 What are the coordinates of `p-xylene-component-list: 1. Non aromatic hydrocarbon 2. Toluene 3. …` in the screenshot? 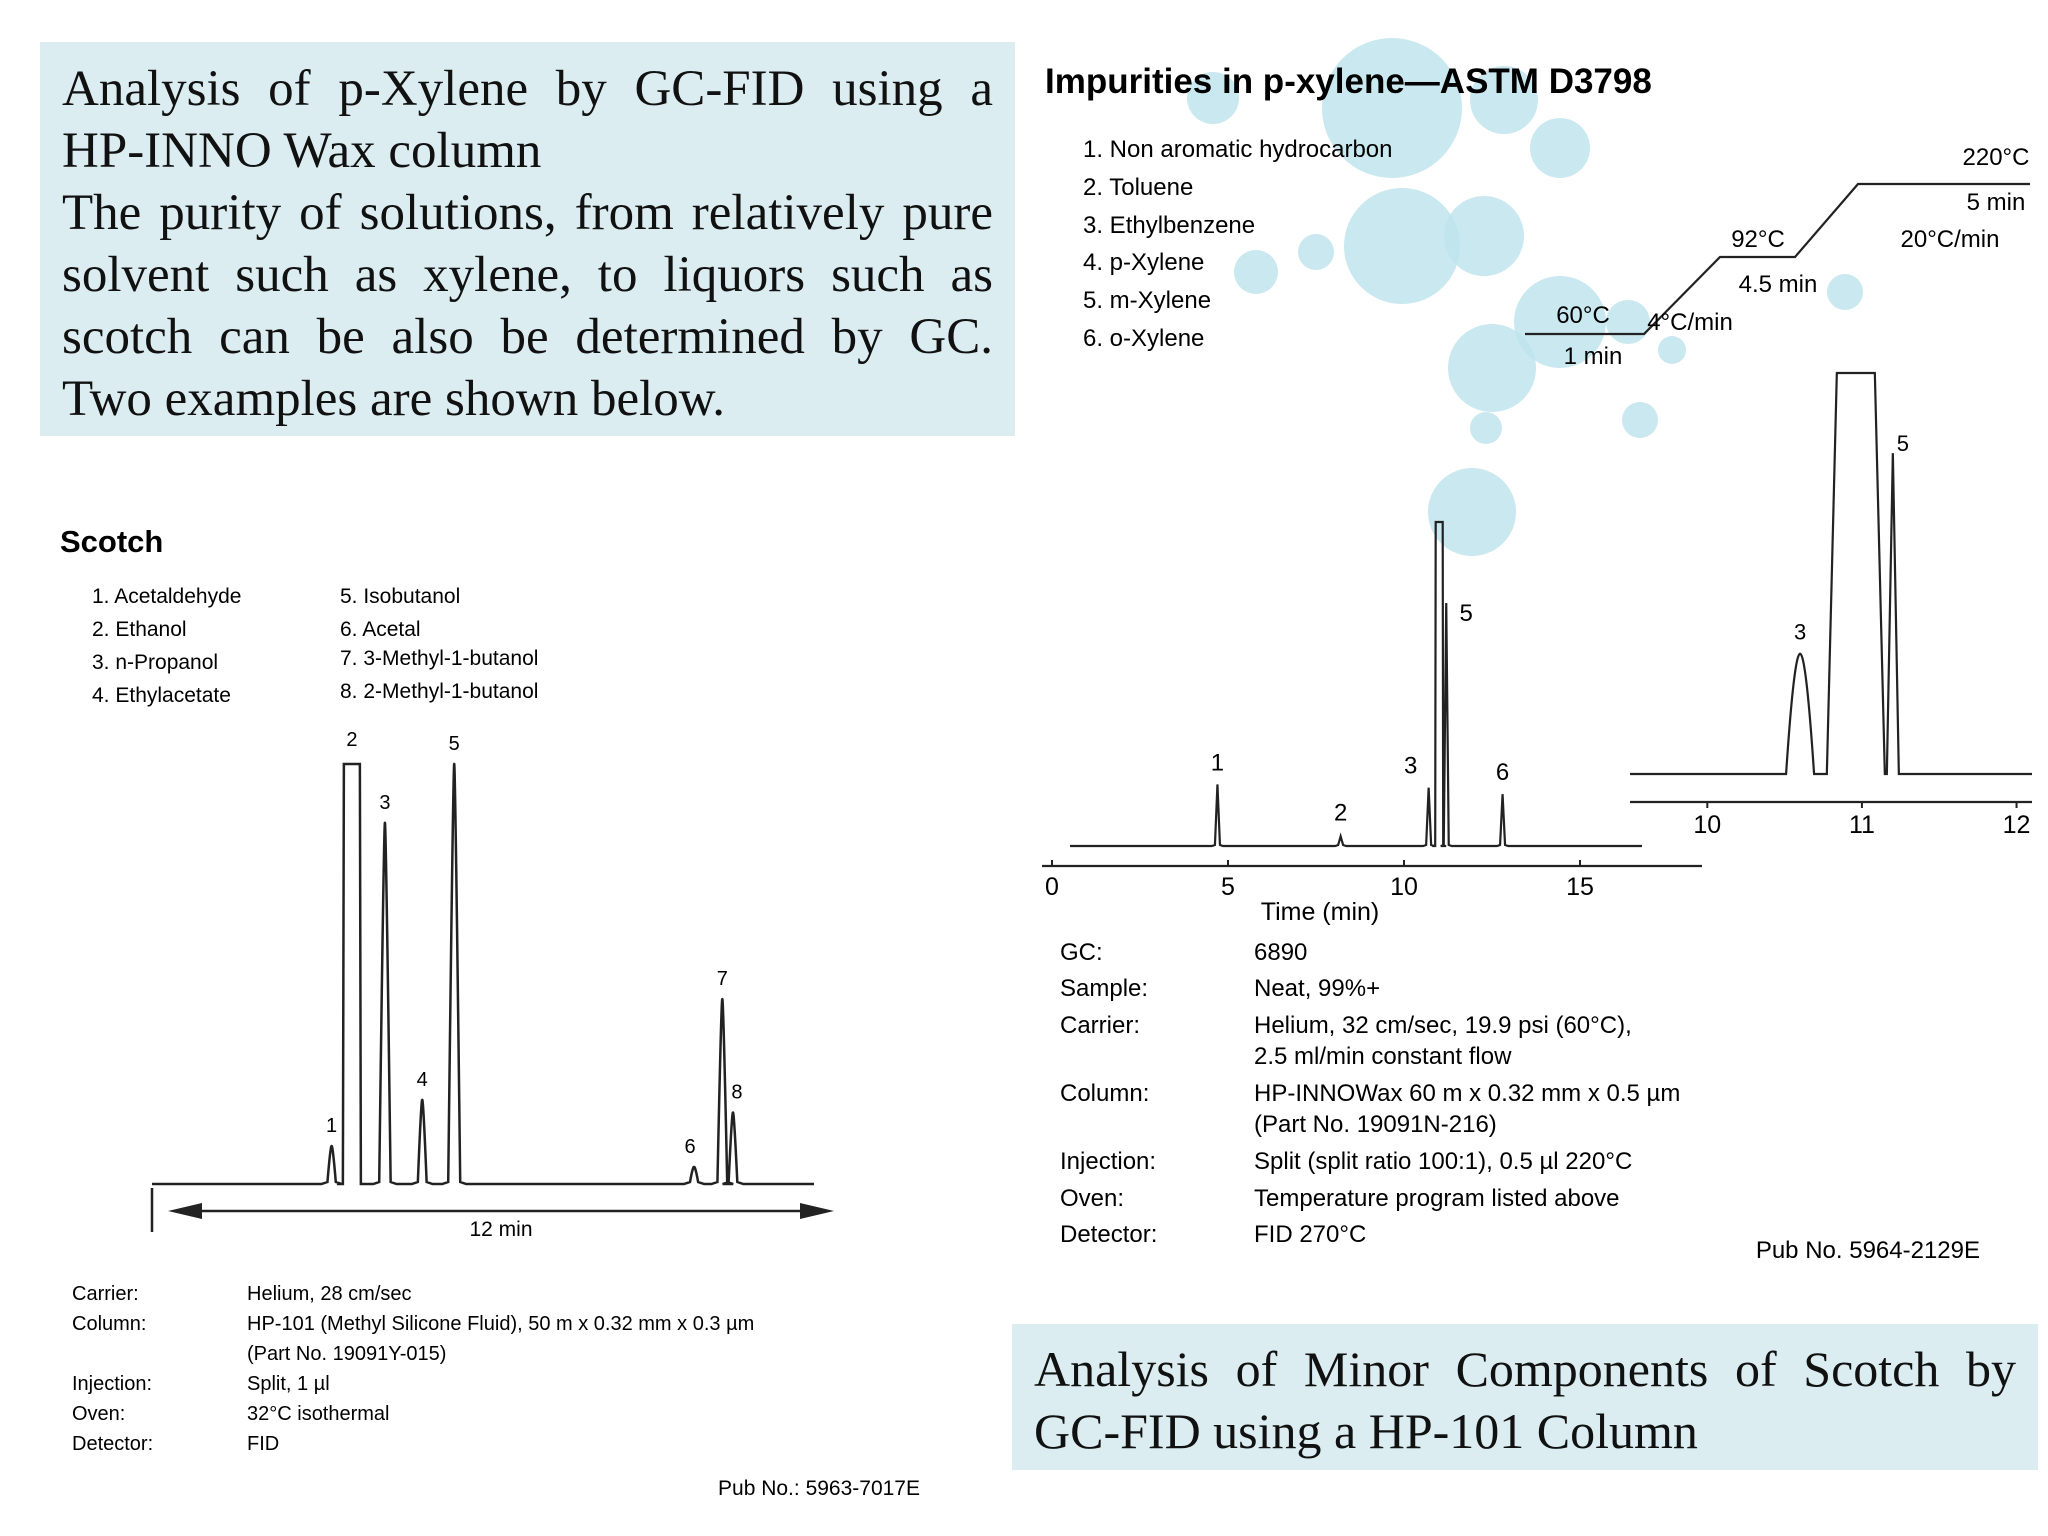 It's located at (1238, 244).